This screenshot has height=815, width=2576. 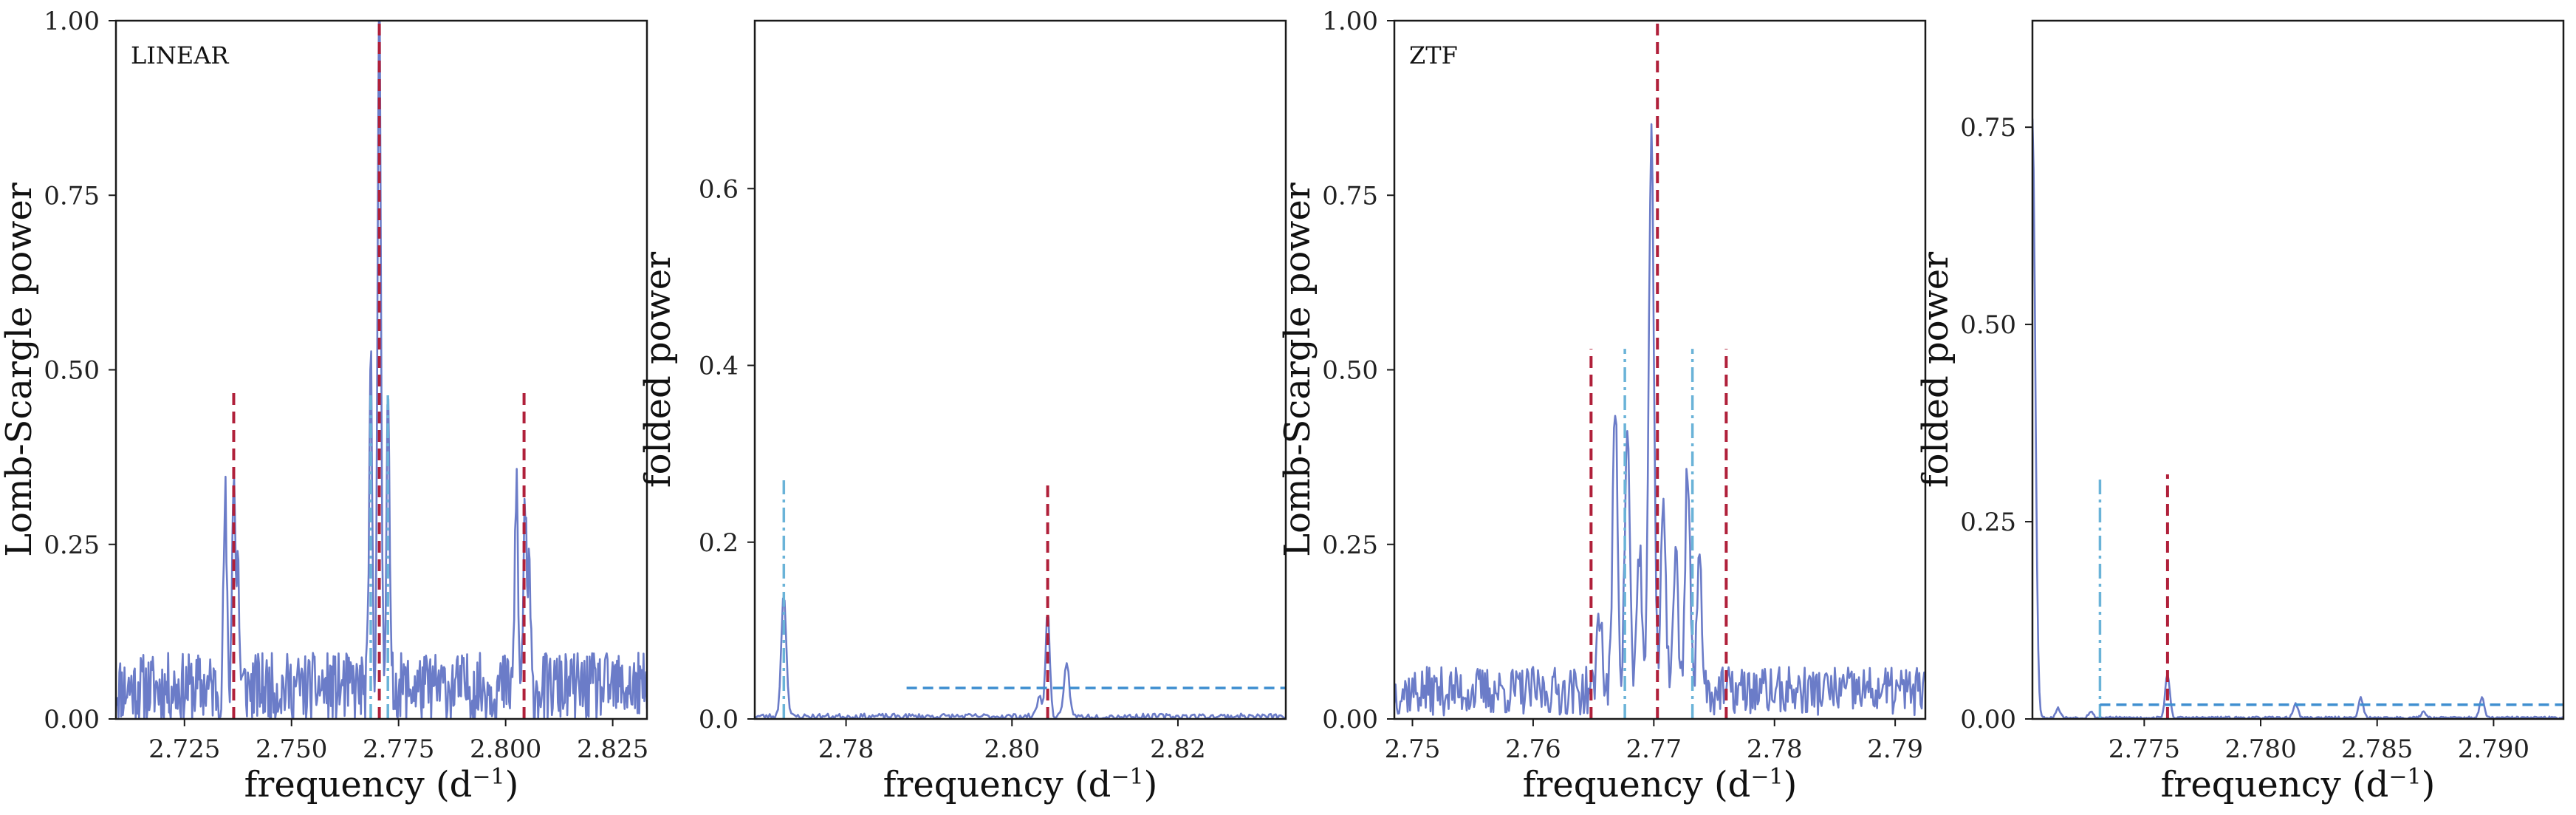 What do you see at coordinates (1178, 749) in the screenshot?
I see `x-tick-label: 2.82` at bounding box center [1178, 749].